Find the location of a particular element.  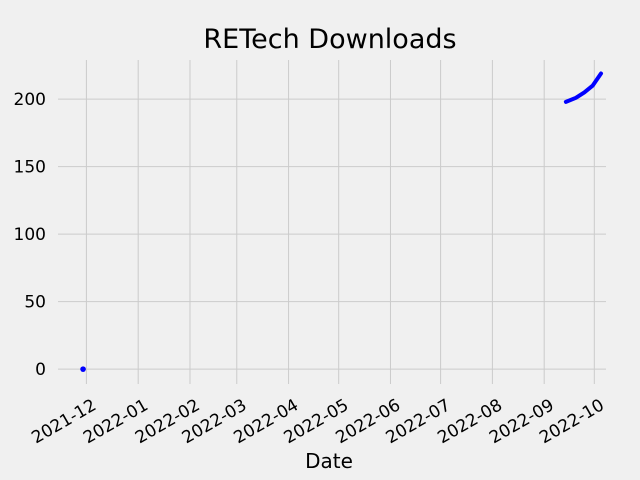

y-tick-label: 50 is located at coordinates (35, 303).